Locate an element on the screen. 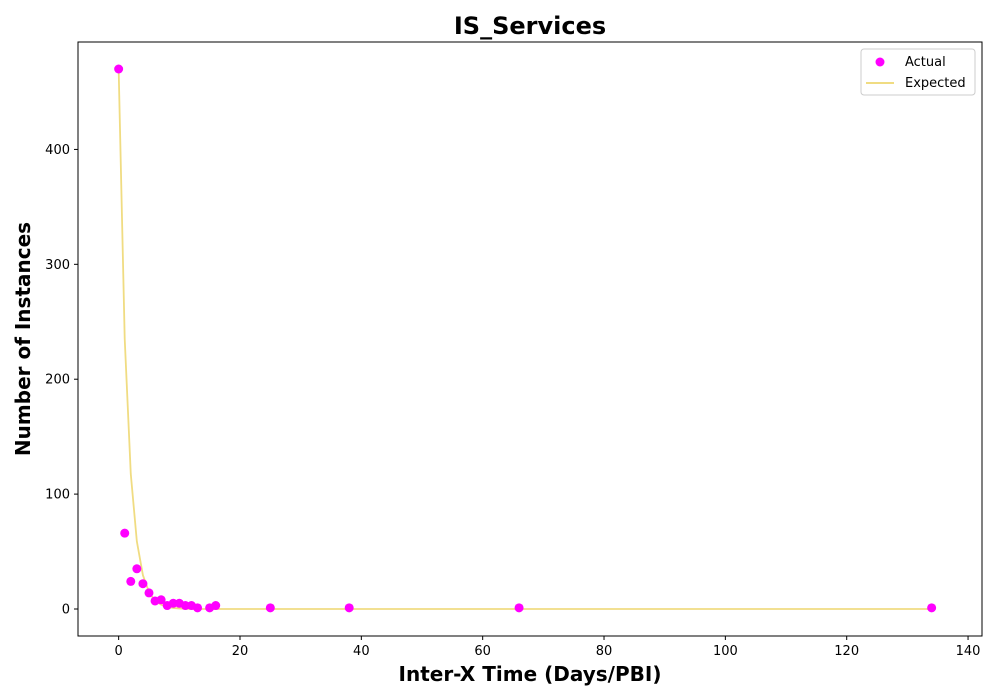 This screenshot has height=700, width=1000. x-tick-label: 100 is located at coordinates (725, 651).